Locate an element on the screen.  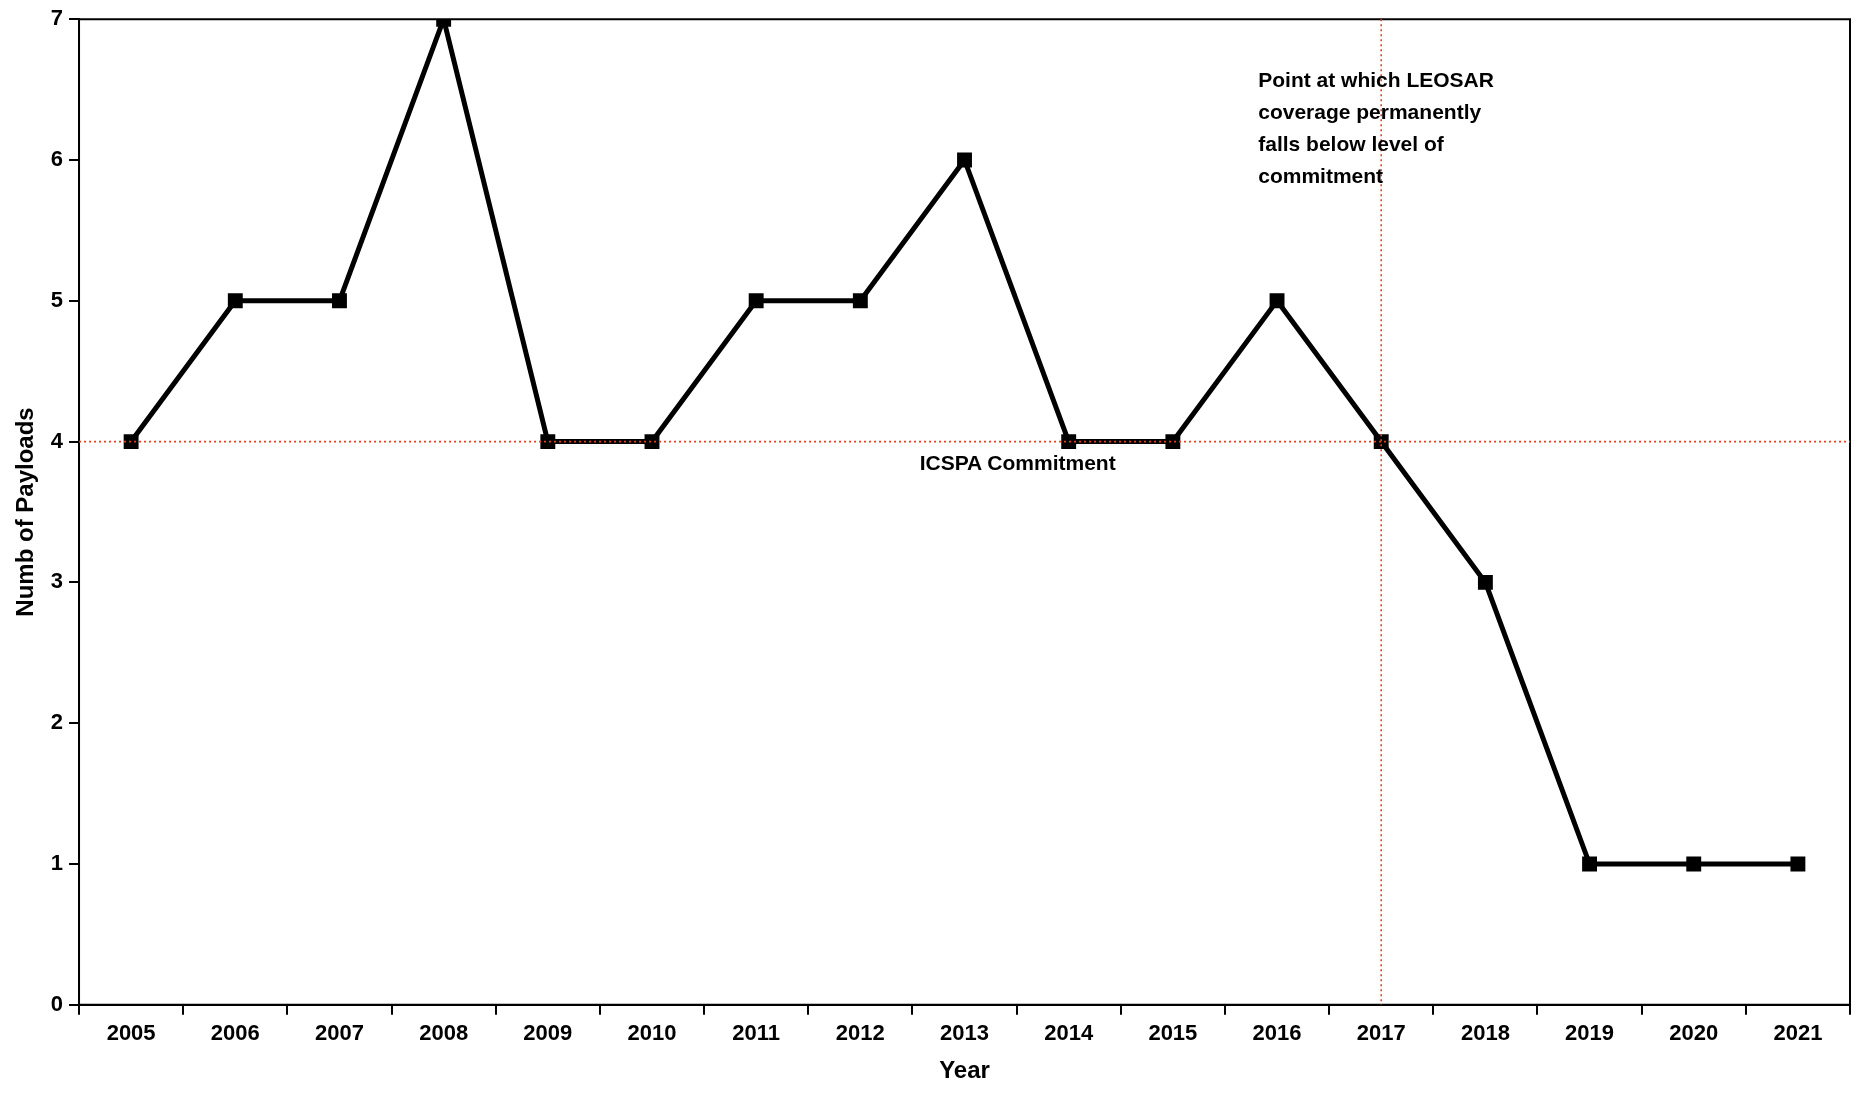
x-tick-label: 2020 is located at coordinates (1694, 1033).